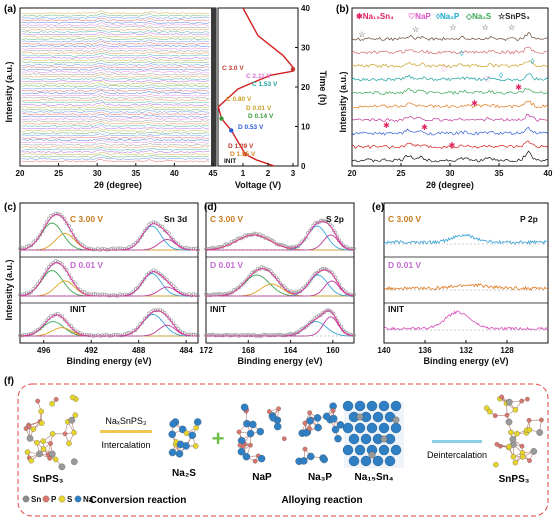  Describe the element at coordinates (184, 473) in the screenshot. I see `na2s-label: Na₂S` at that location.